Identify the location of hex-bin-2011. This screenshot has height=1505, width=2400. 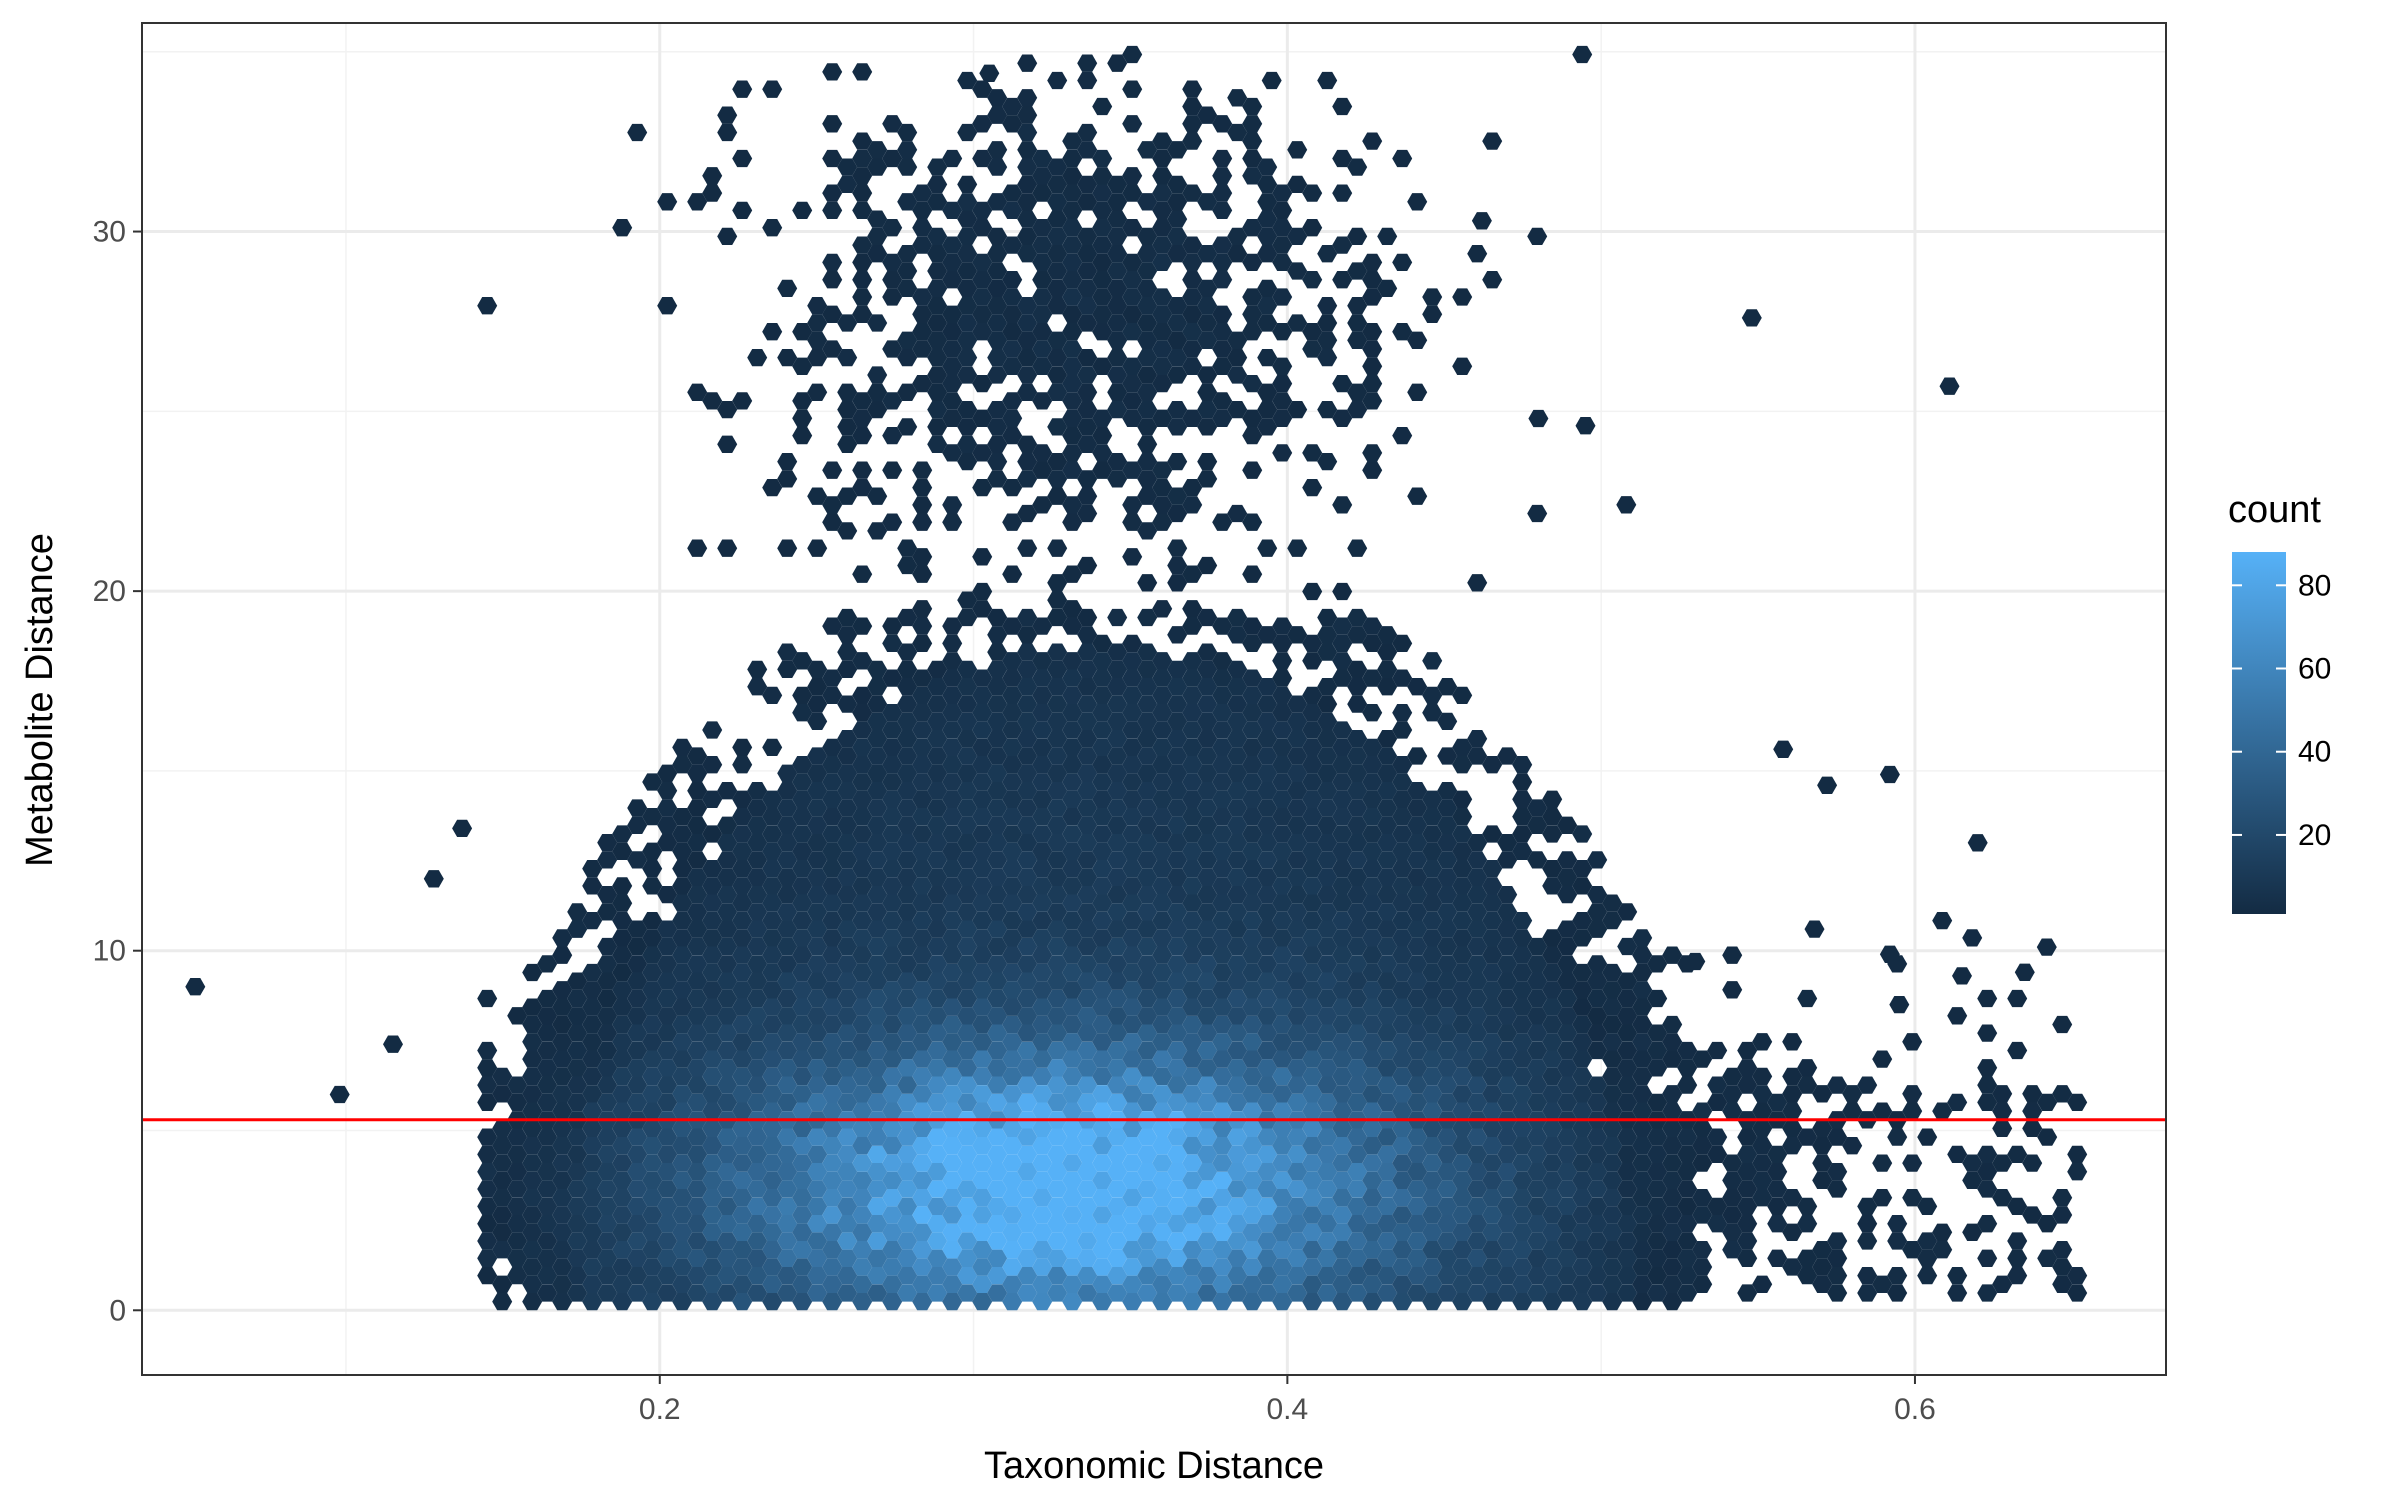
(1192, 695).